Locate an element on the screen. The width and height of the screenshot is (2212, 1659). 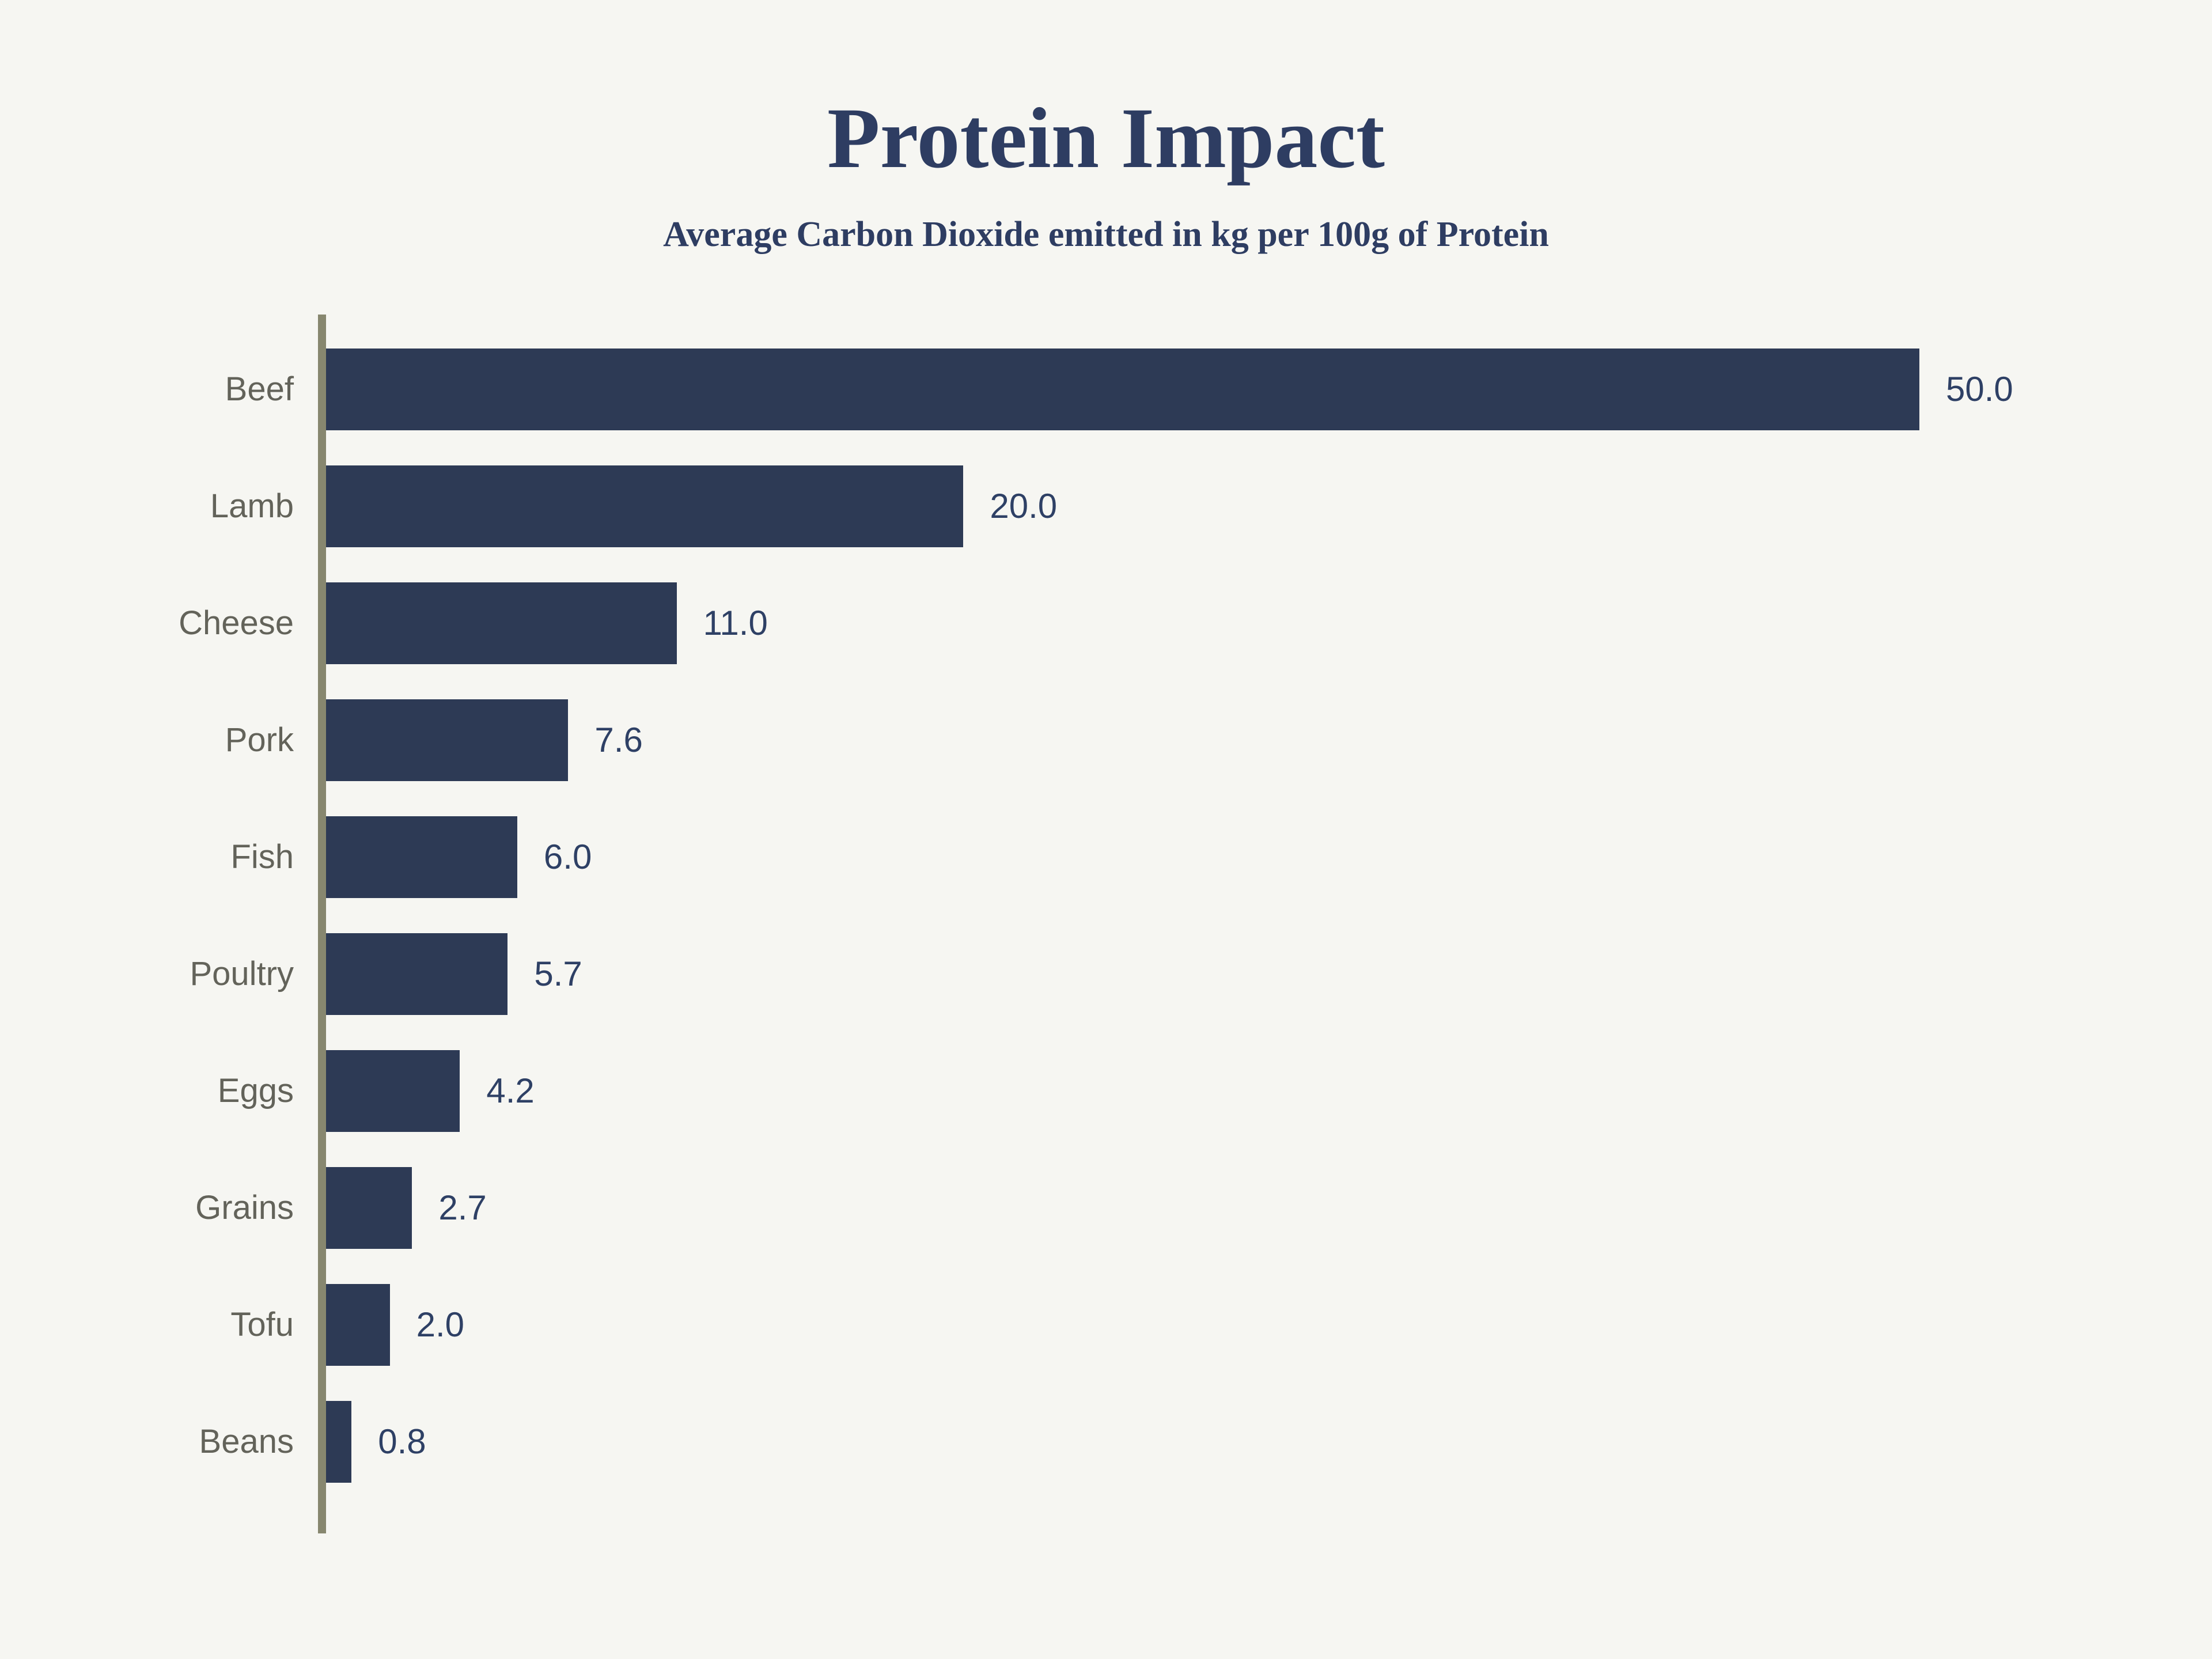
bar-track: 50.0 is located at coordinates (1169, 389).